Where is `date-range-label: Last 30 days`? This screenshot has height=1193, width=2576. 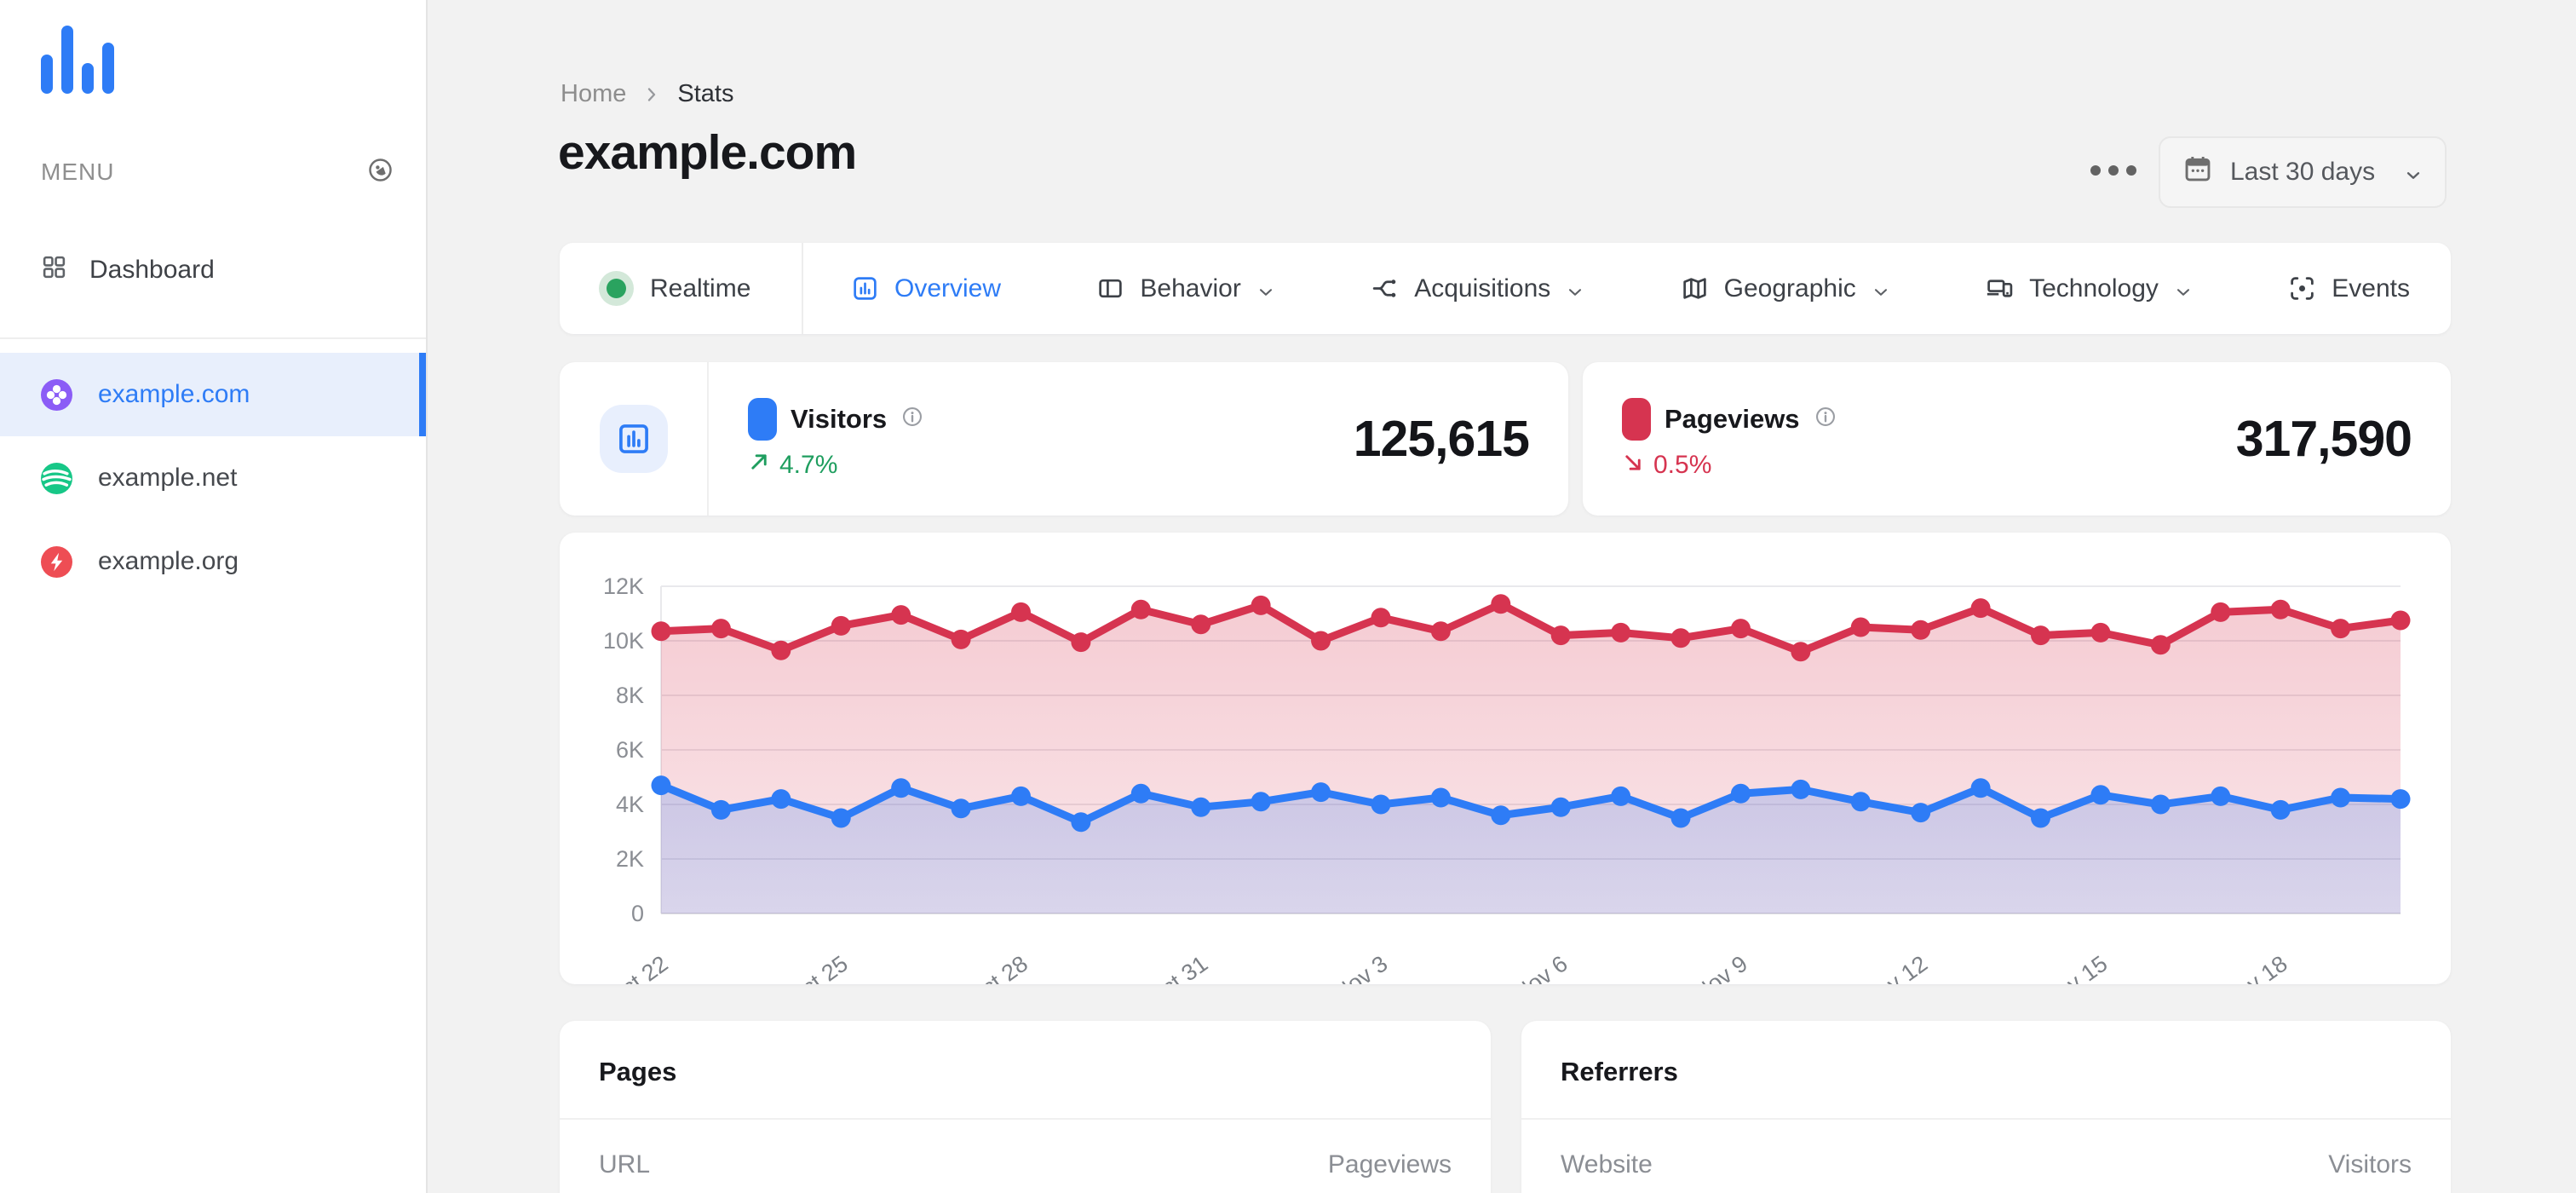
date-range-label: Last 30 days is located at coordinates (2303, 172).